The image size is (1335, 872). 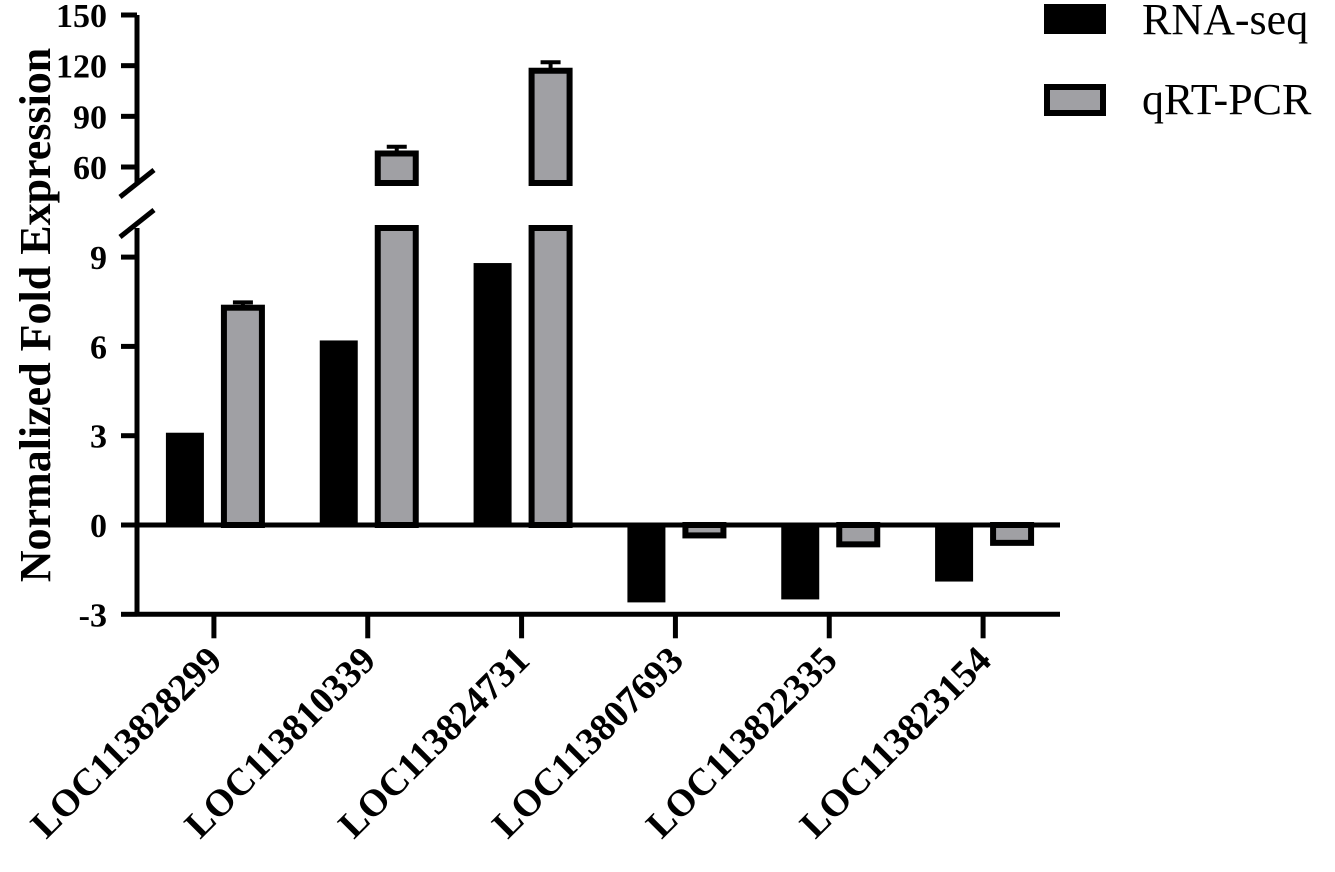 What do you see at coordinates (1225, 22) in the screenshot?
I see `legend-label-rna-seq: RNA-seq` at bounding box center [1225, 22].